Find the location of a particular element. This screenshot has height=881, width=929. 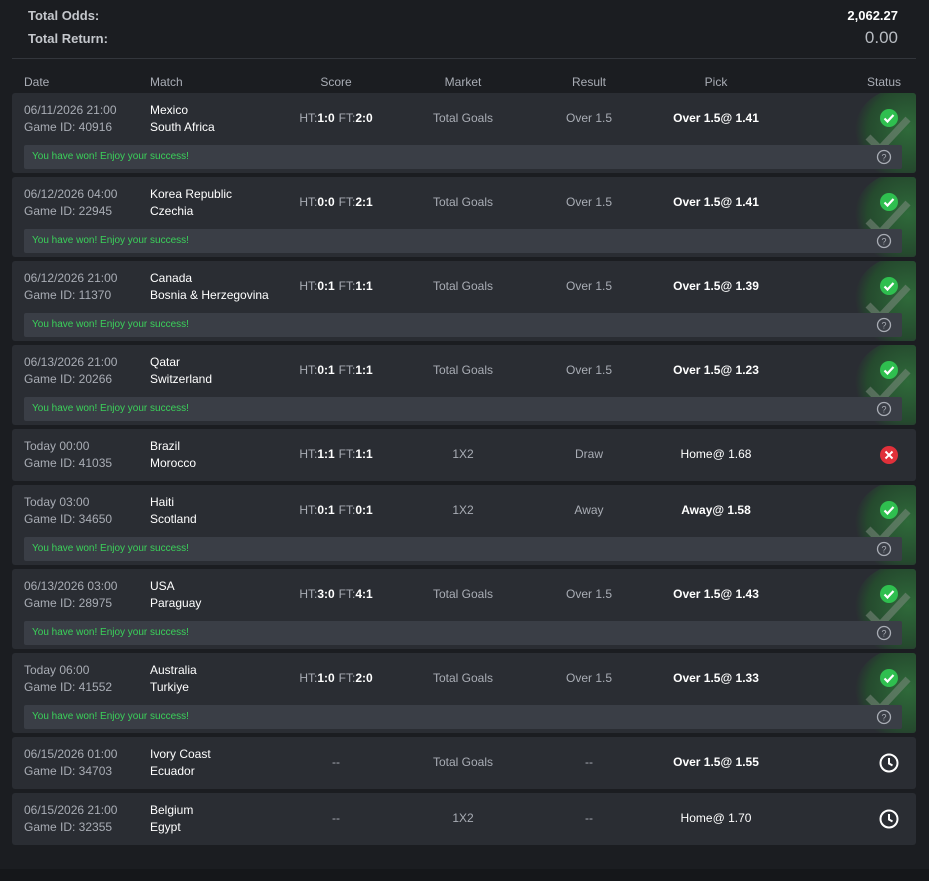

lost-icon is located at coordinates (889, 457).